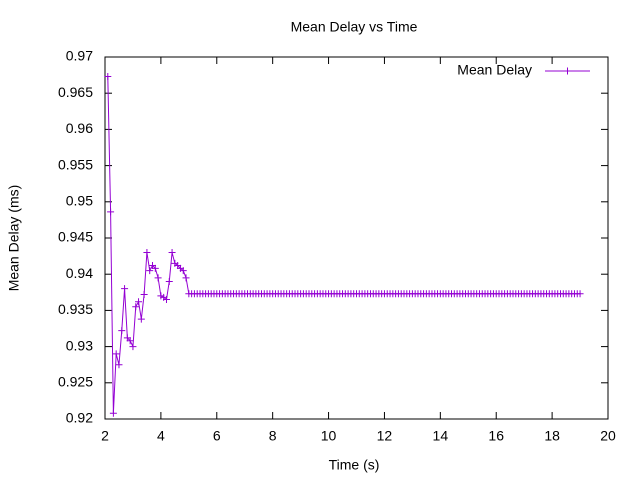 The image size is (640, 480). What do you see at coordinates (79, 56) in the screenshot?
I see `y-tick-label: 0.97` at bounding box center [79, 56].